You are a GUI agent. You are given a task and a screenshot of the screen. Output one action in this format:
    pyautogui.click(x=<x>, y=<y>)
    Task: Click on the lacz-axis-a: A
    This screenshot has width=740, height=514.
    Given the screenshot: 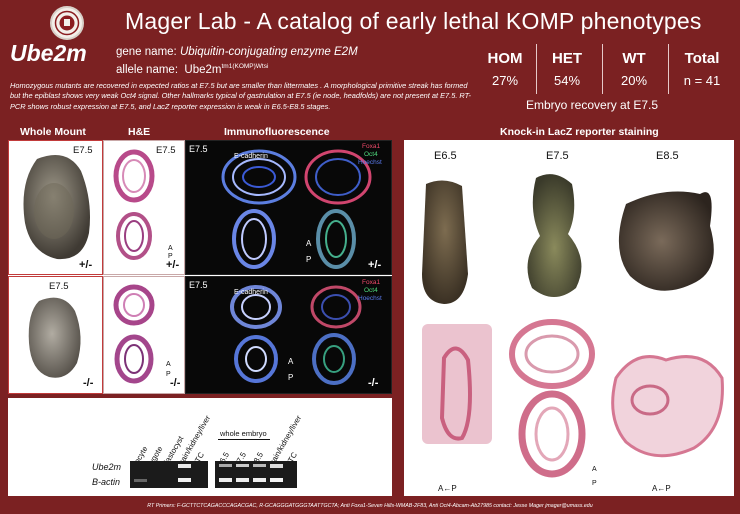 What is the action you would take?
    pyautogui.click(x=594, y=469)
    